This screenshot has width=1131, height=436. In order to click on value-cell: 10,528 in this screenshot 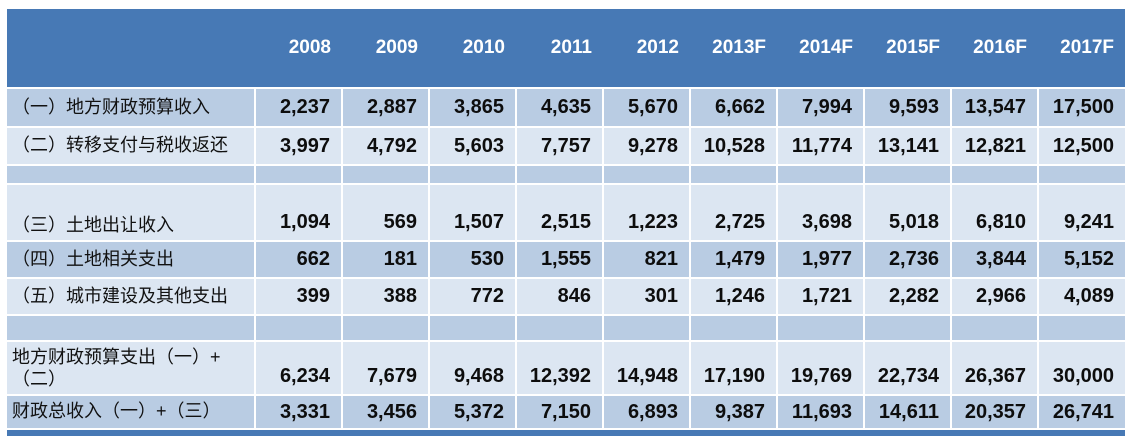, I will do `click(734, 146)`.